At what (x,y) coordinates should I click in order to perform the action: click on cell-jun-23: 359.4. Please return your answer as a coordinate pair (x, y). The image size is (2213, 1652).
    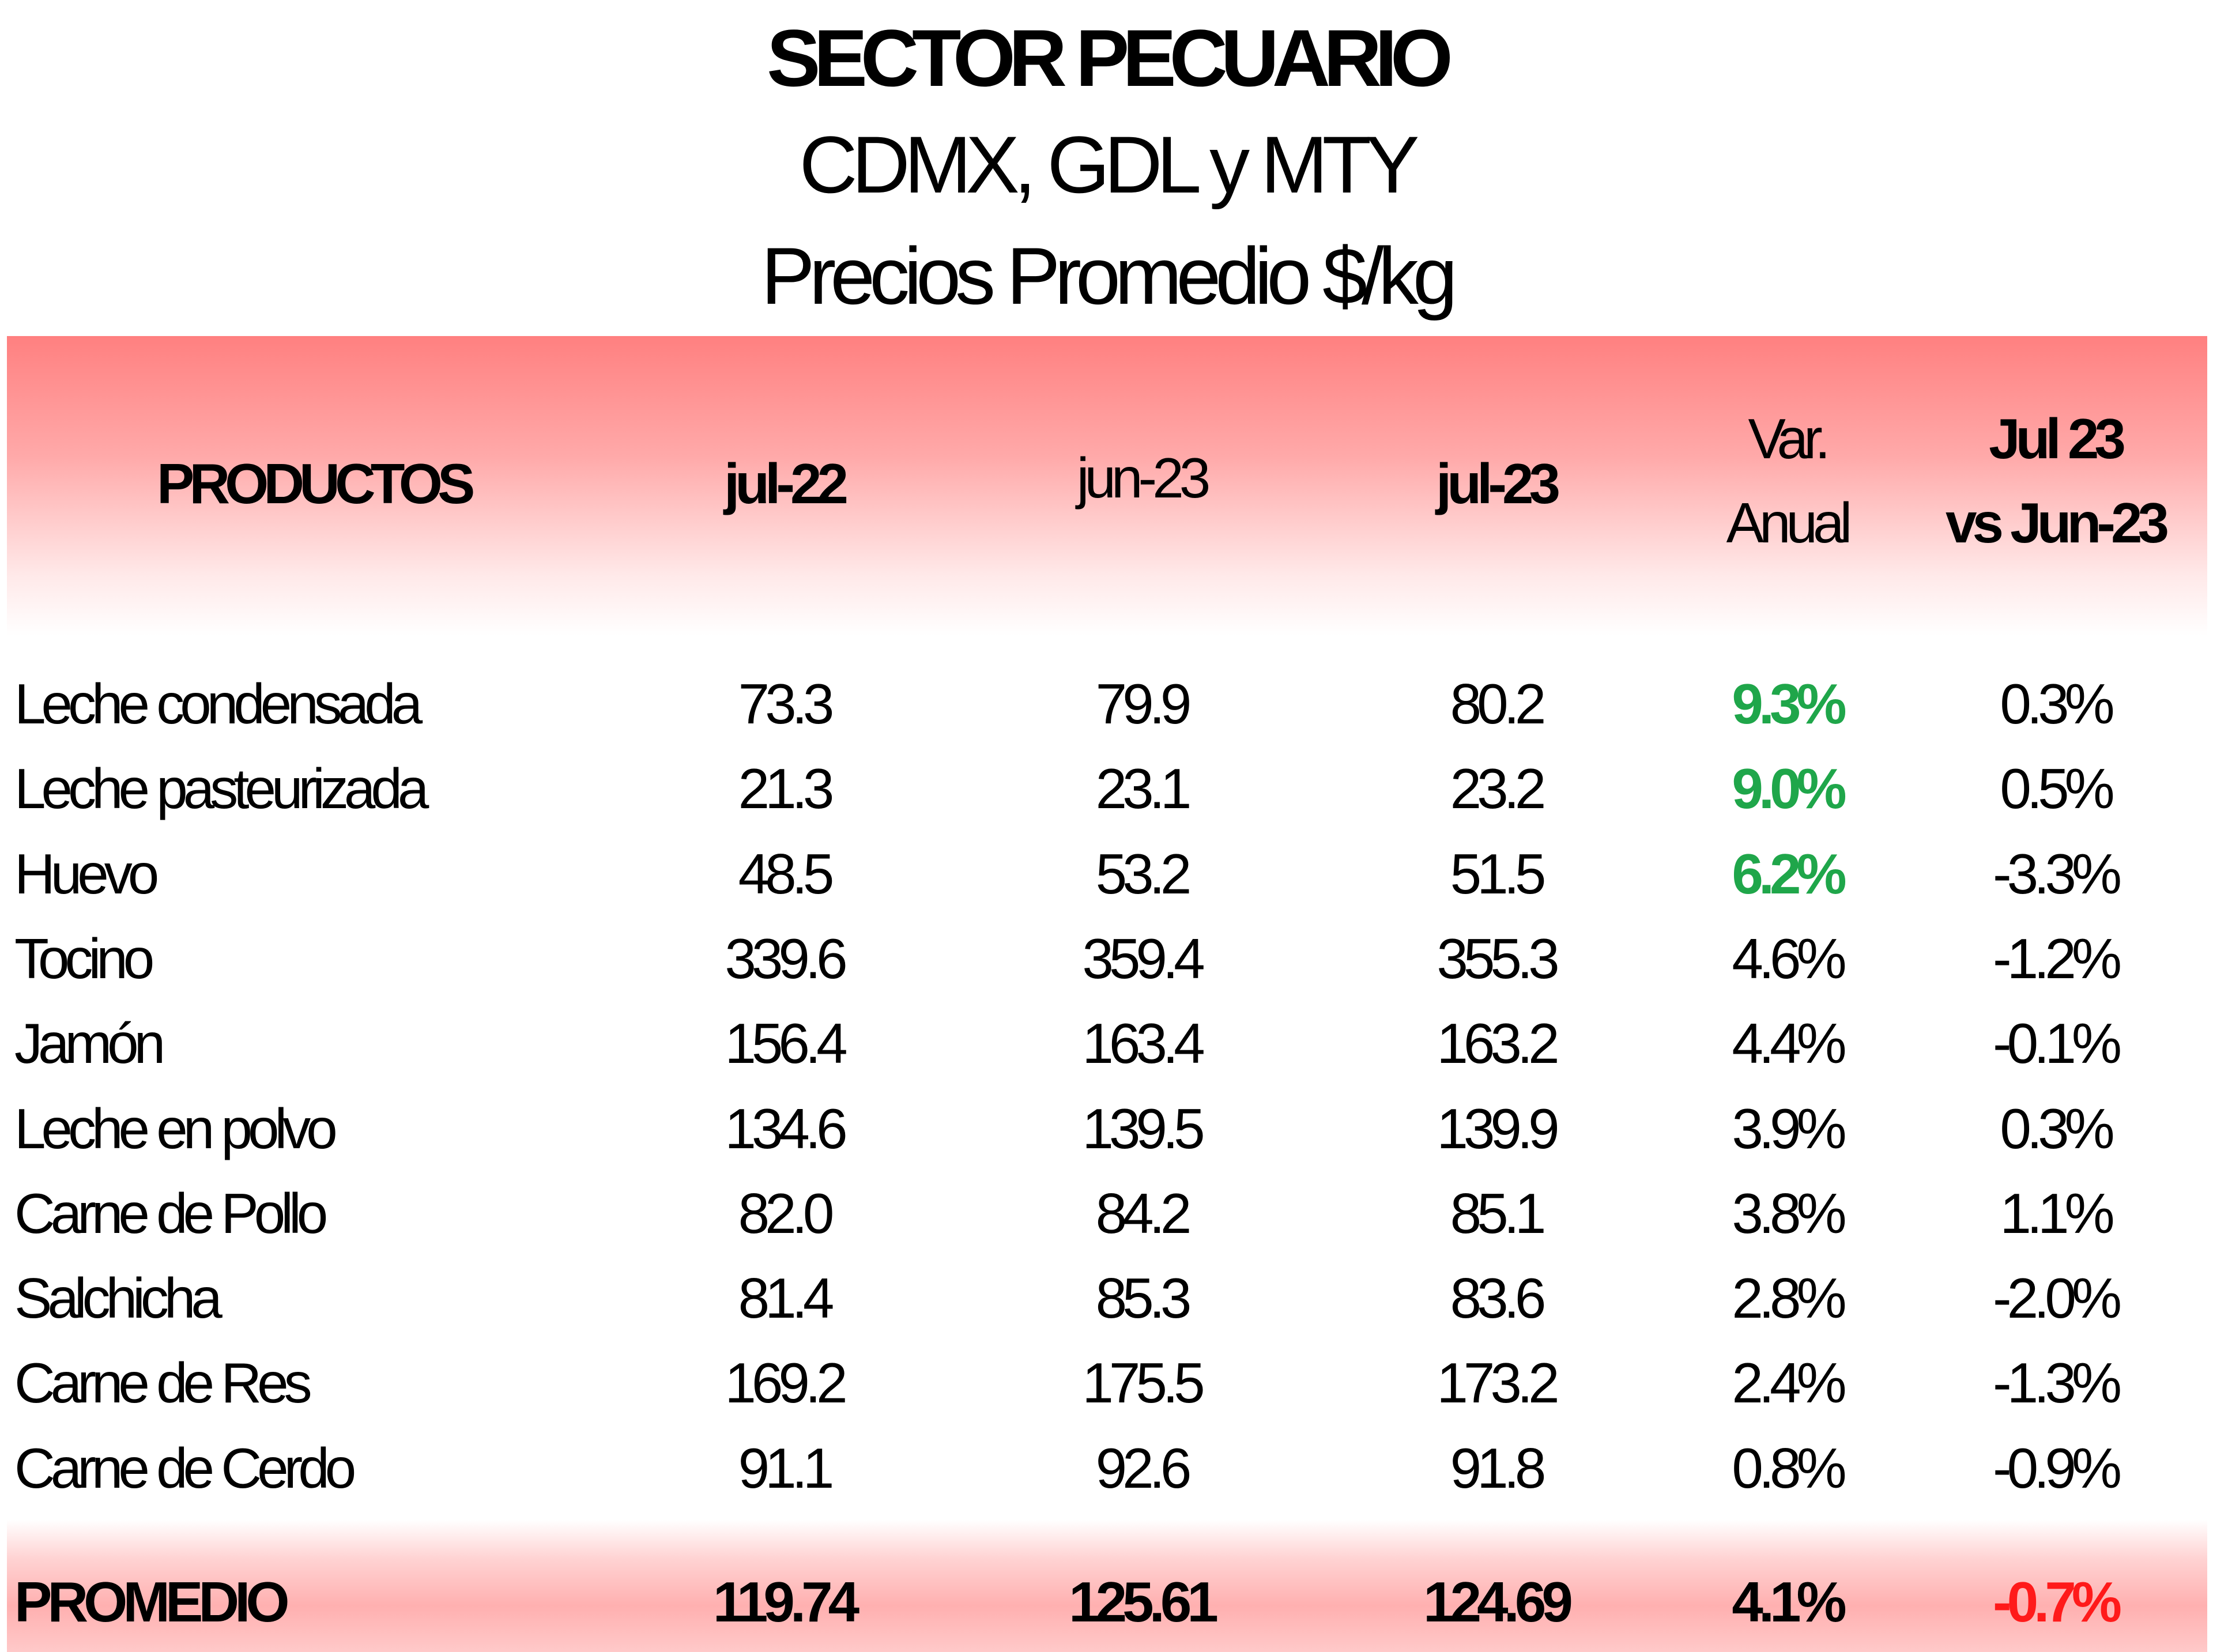
    Looking at the image, I should click on (1143, 958).